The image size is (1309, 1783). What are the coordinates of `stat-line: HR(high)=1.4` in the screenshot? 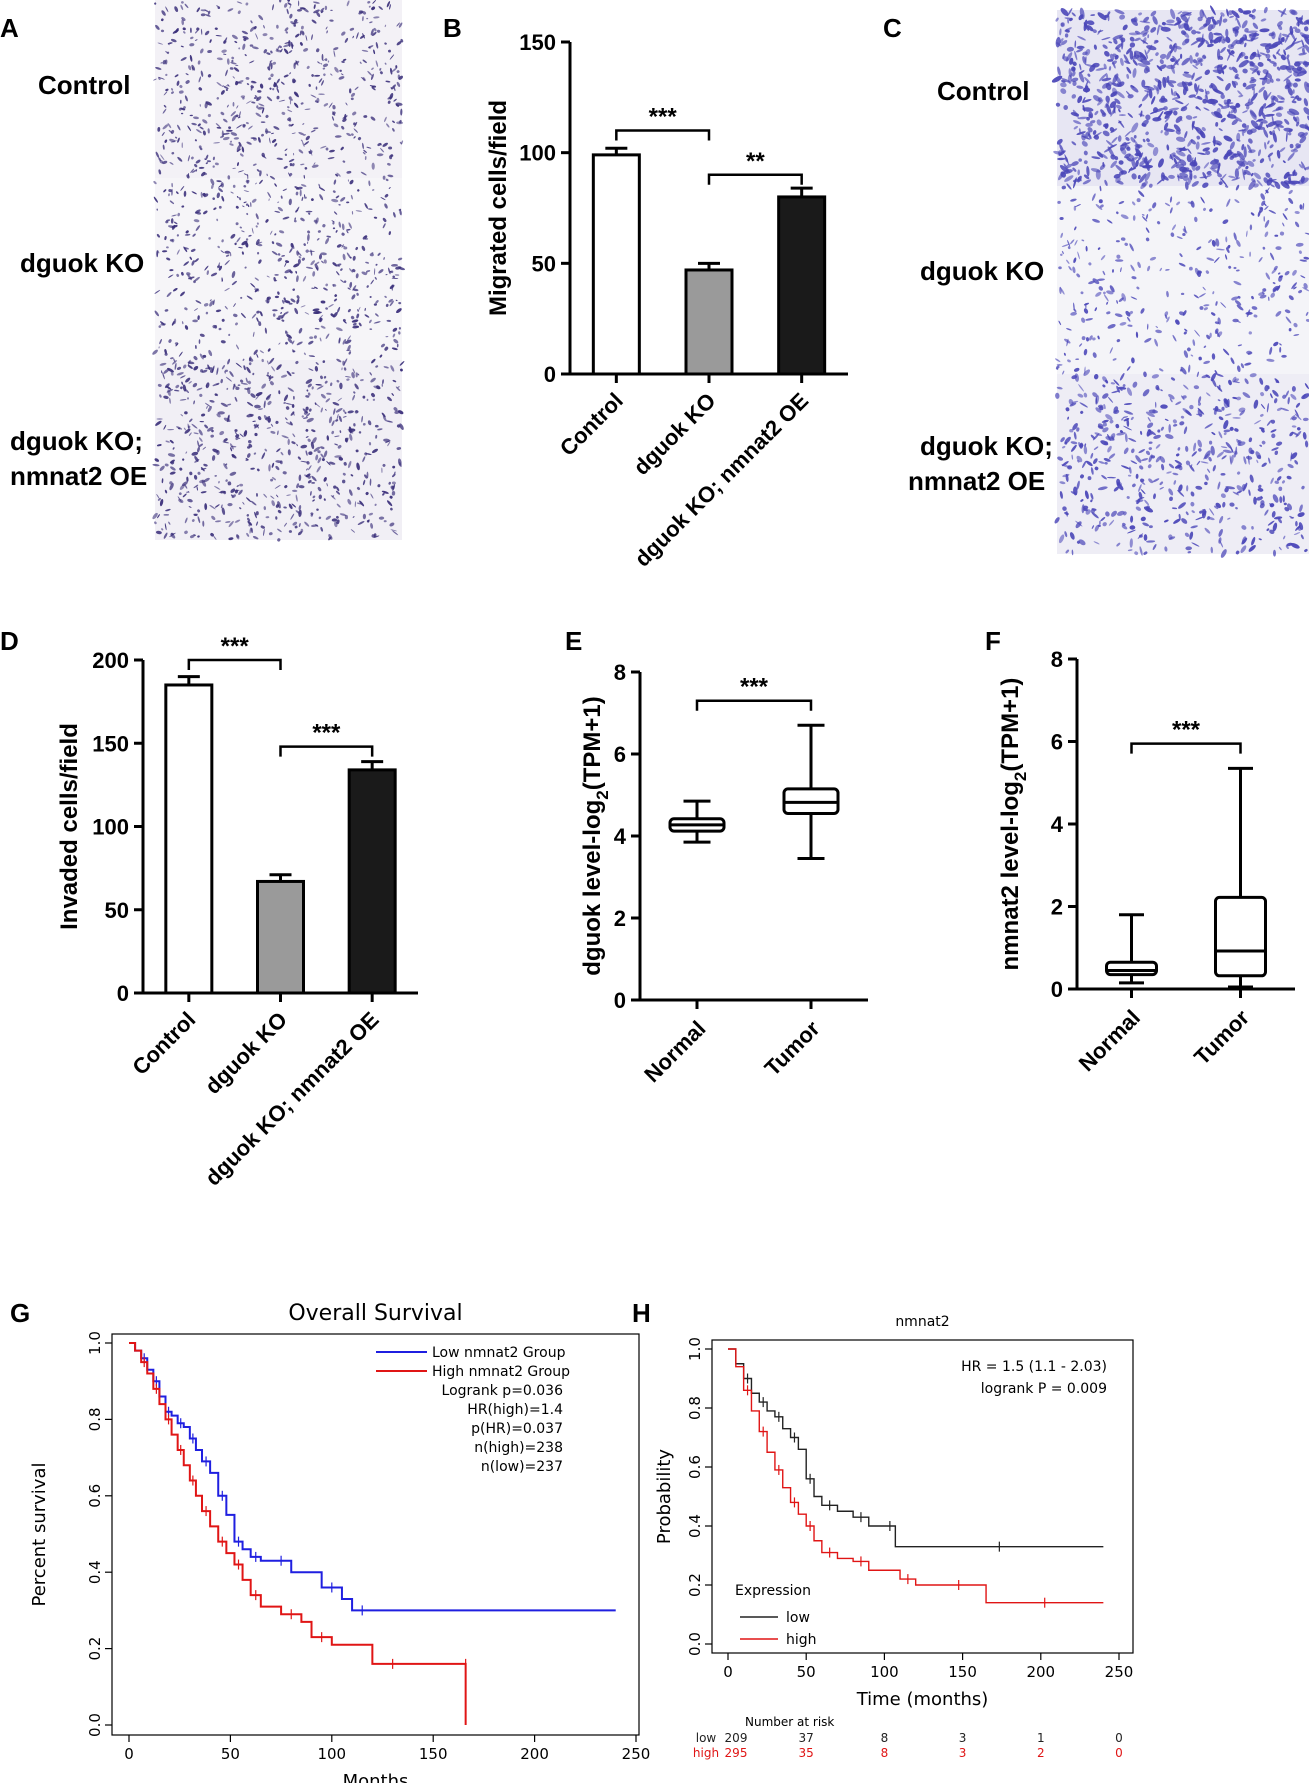 It's located at (515, 1410).